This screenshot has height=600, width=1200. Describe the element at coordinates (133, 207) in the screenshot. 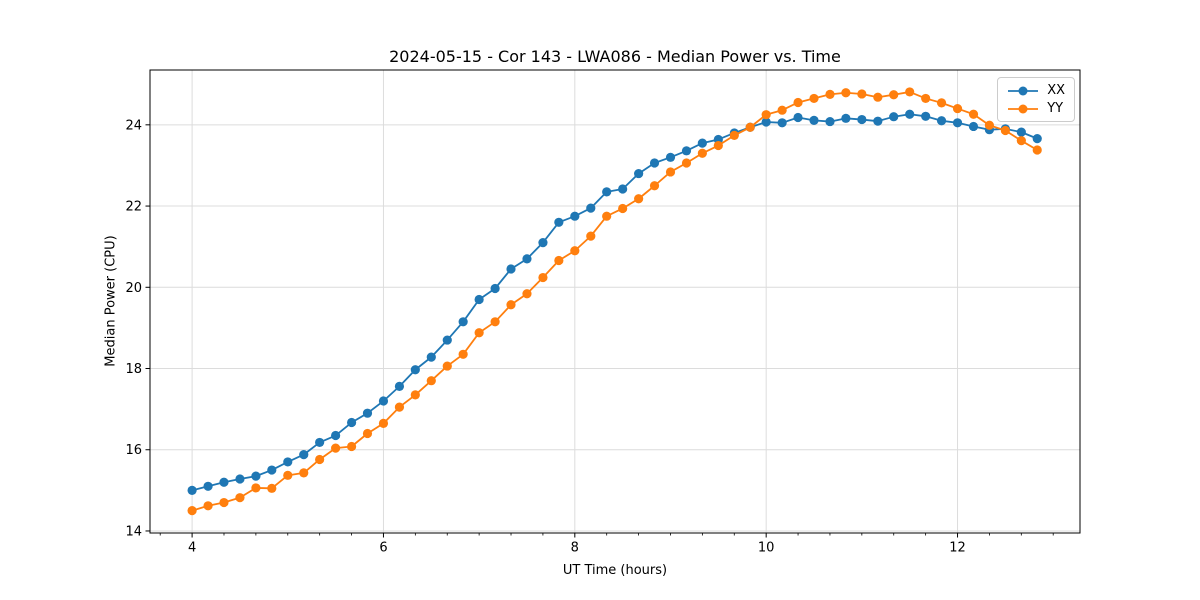

I see `y-tick-label: 22` at that location.